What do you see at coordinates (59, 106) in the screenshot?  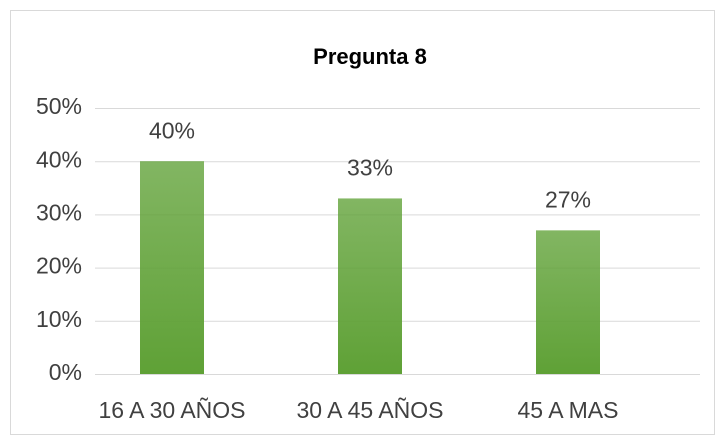 I see `y-tick-label: 50%` at bounding box center [59, 106].